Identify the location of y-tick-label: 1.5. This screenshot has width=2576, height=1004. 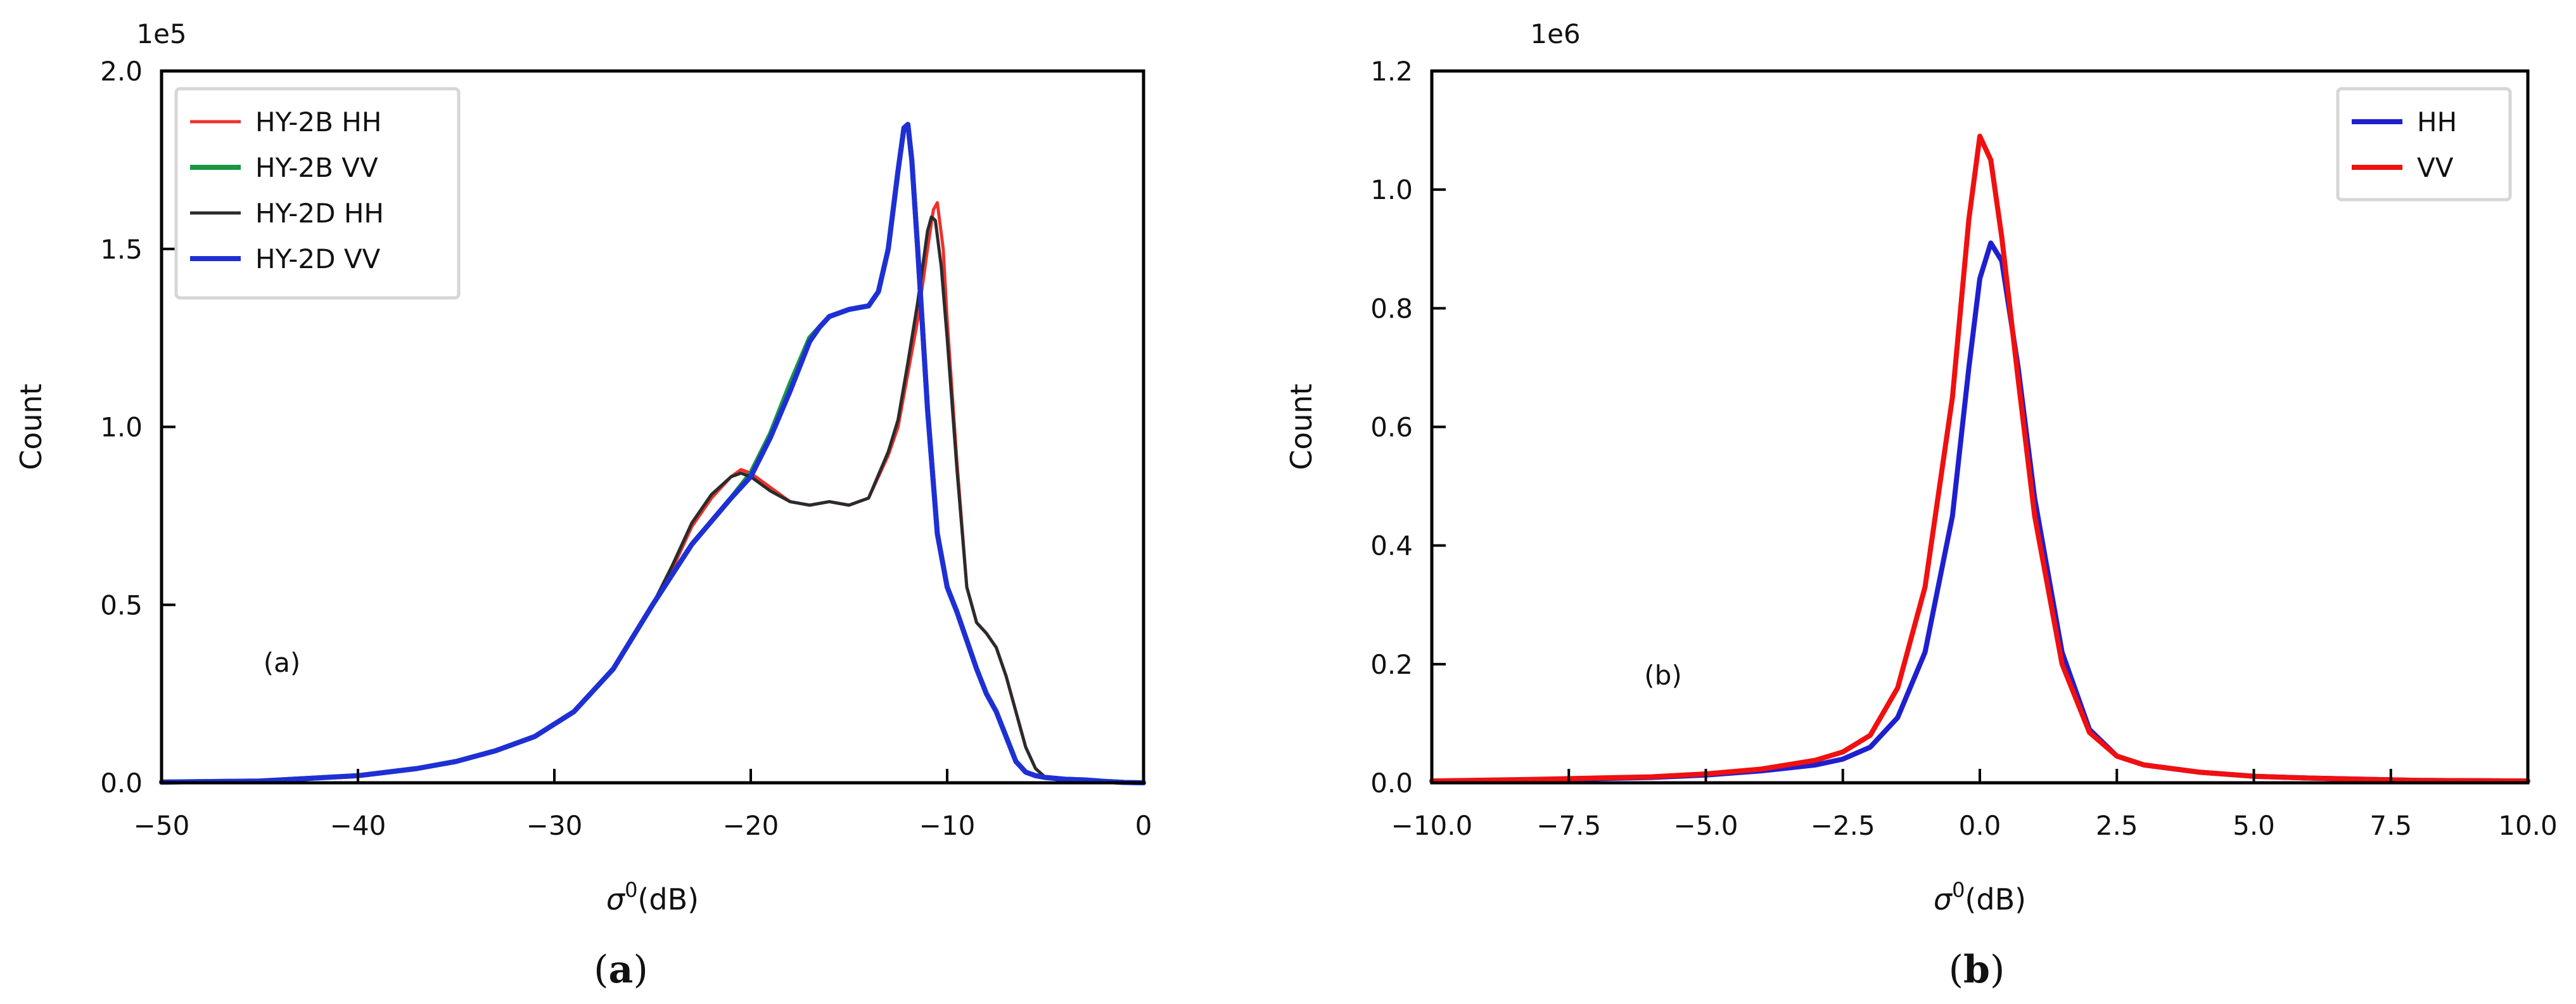
(121, 249).